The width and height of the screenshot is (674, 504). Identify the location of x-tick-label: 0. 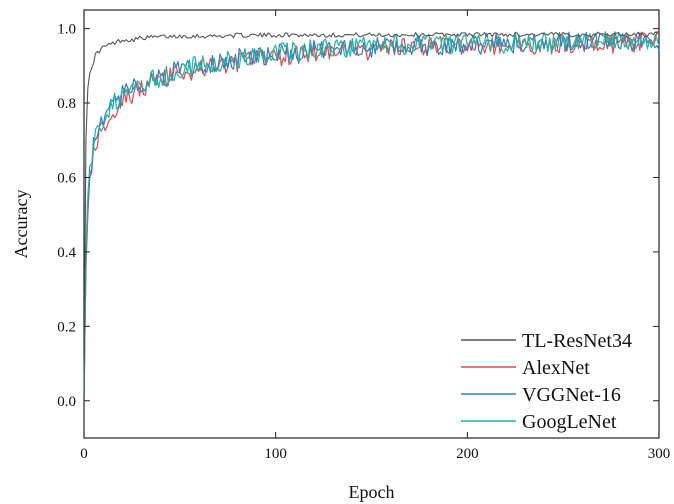
(84, 454).